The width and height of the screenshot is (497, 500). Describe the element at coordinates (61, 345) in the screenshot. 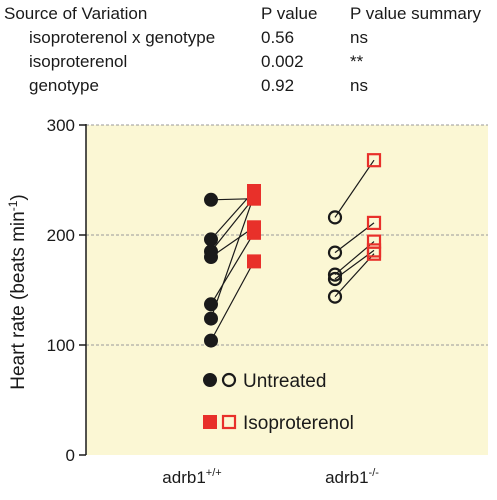

I see `y-tick-label: 100` at that location.